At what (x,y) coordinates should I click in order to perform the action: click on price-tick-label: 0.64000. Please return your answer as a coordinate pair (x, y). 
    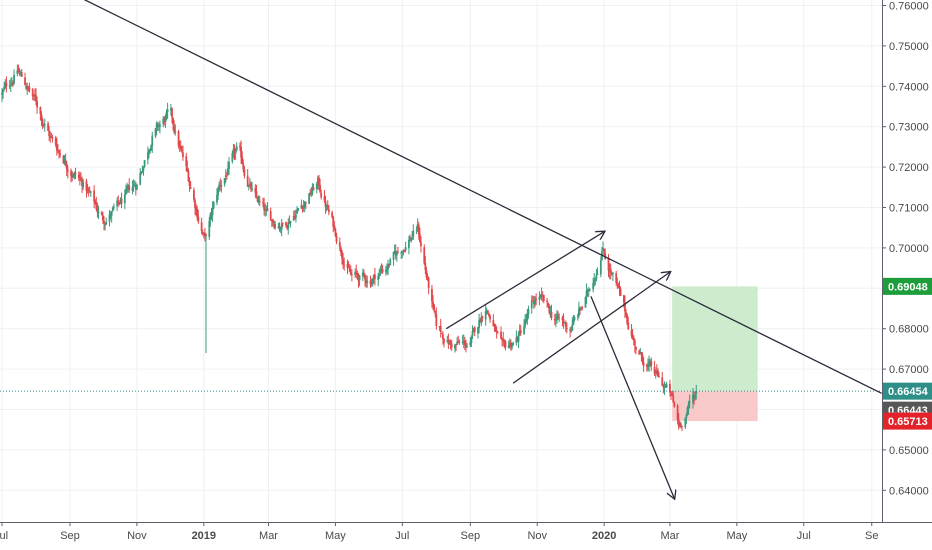
    Looking at the image, I should click on (909, 491).